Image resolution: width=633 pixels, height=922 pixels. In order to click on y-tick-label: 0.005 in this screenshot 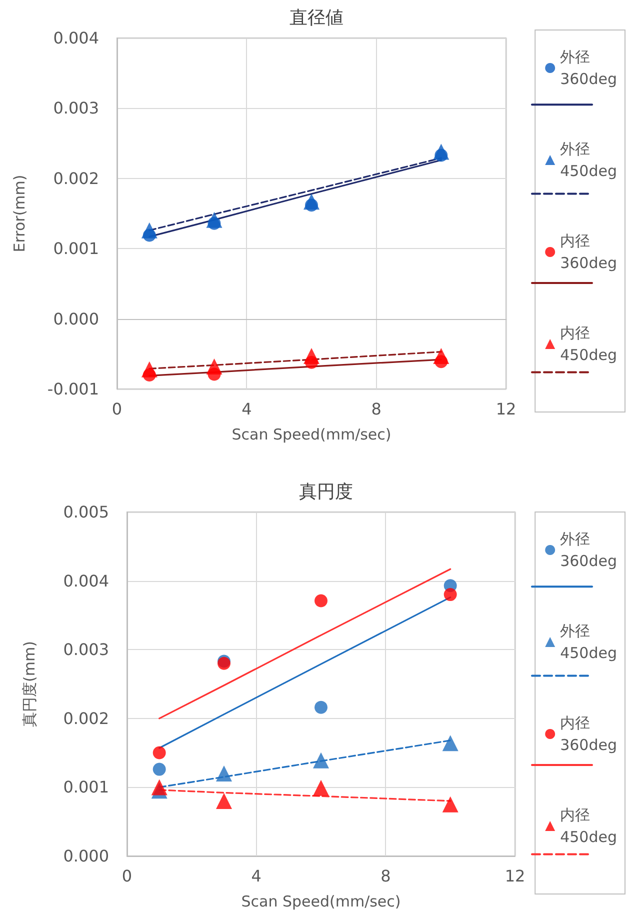, I will do `click(86, 512)`.